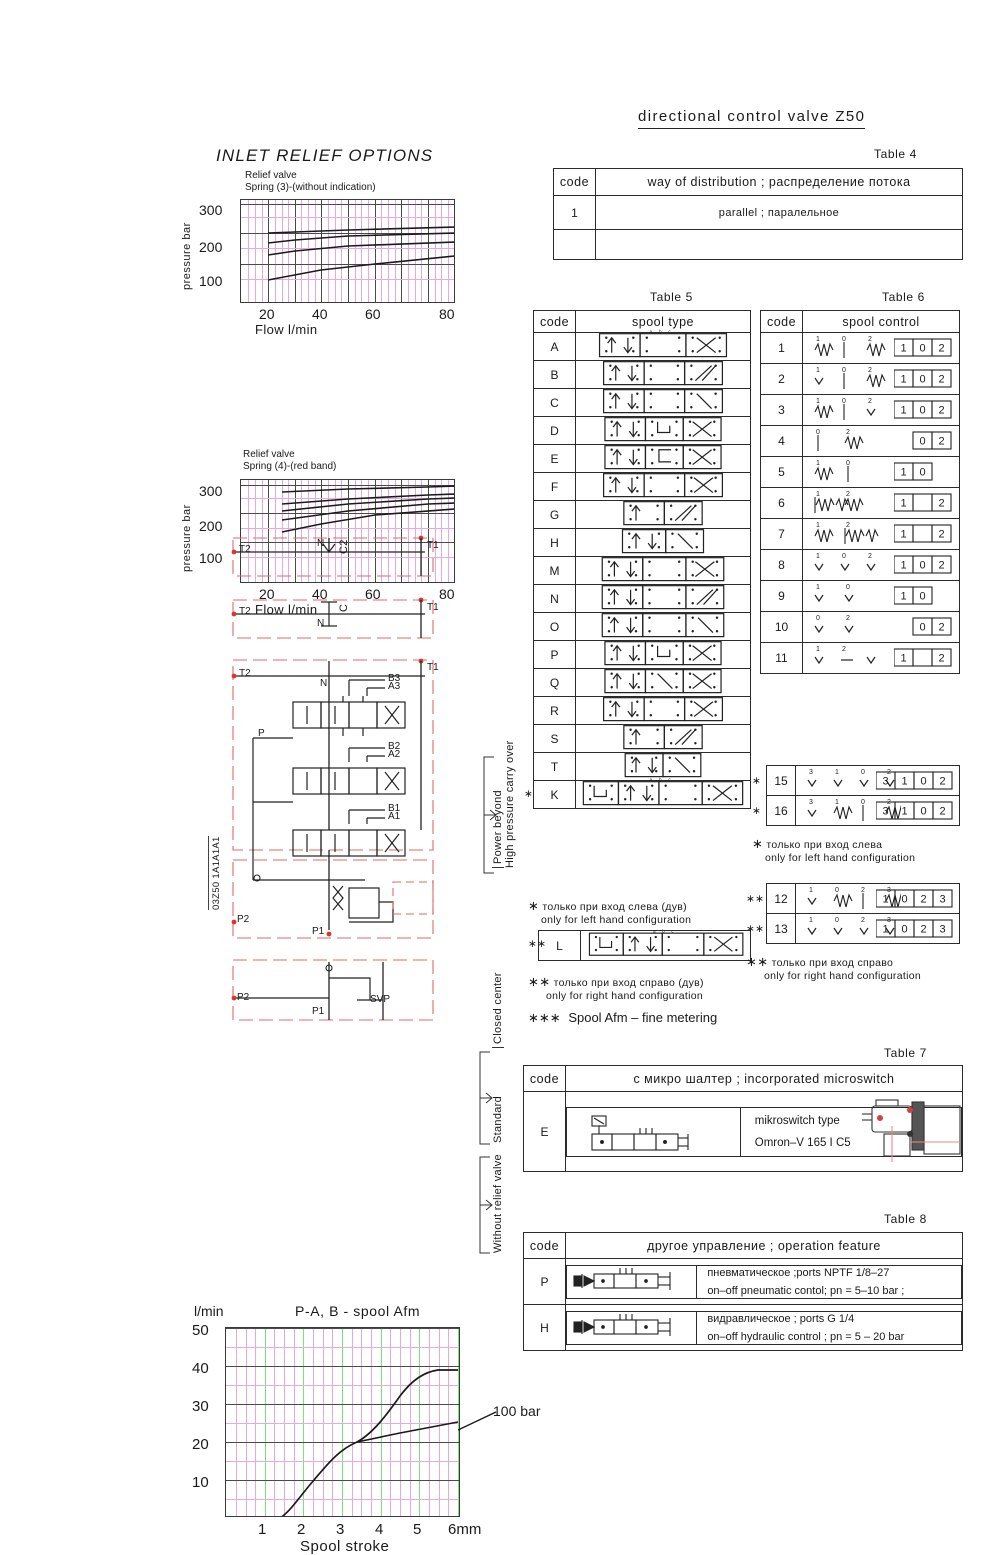 Image resolution: width=1000 pixels, height=1555 pixels. I want to click on circuit-label-b1: B1, so click(394, 808).